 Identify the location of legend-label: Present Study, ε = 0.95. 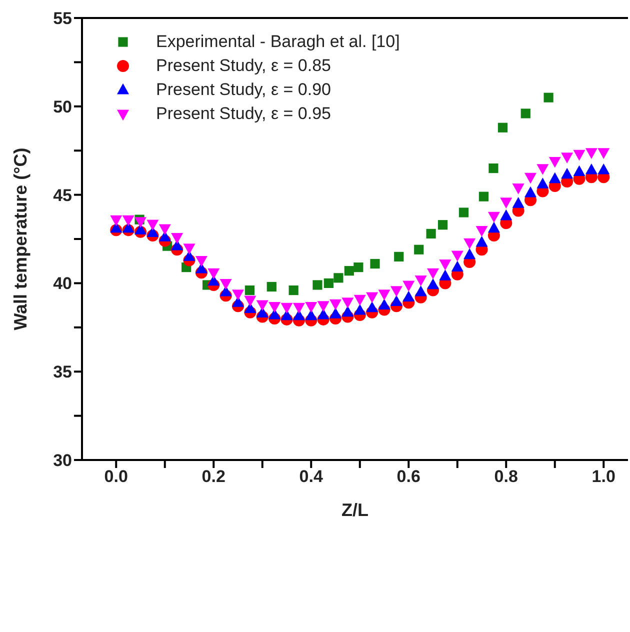
(244, 114).